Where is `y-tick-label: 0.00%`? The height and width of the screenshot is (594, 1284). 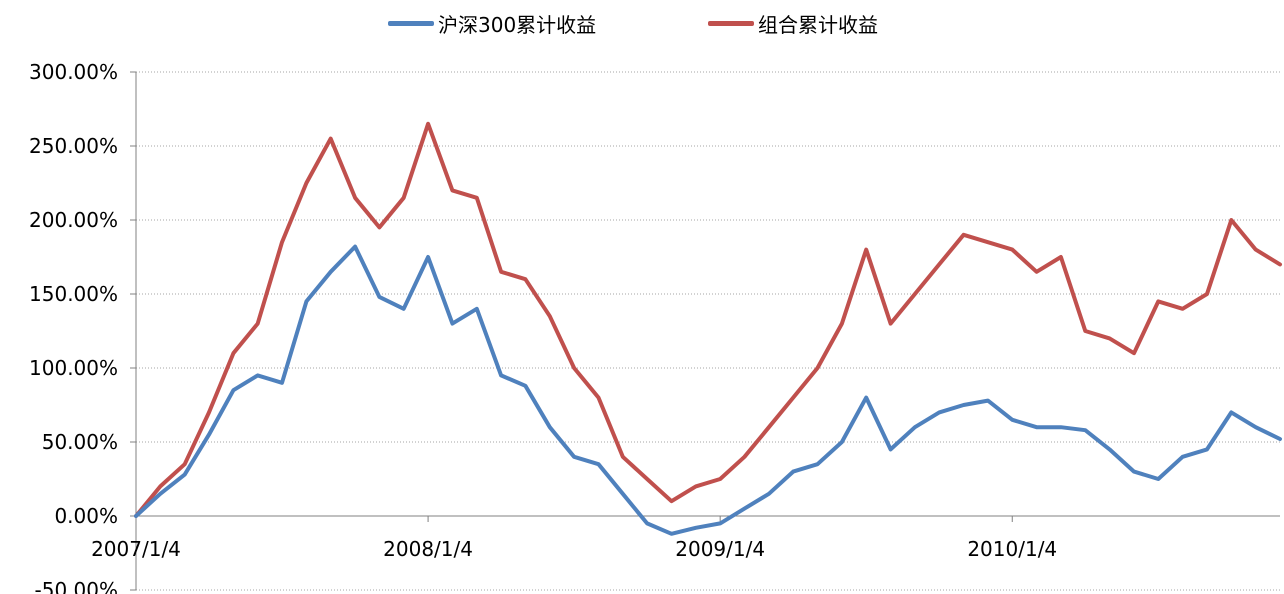
y-tick-label: 0.00% is located at coordinates (86, 516).